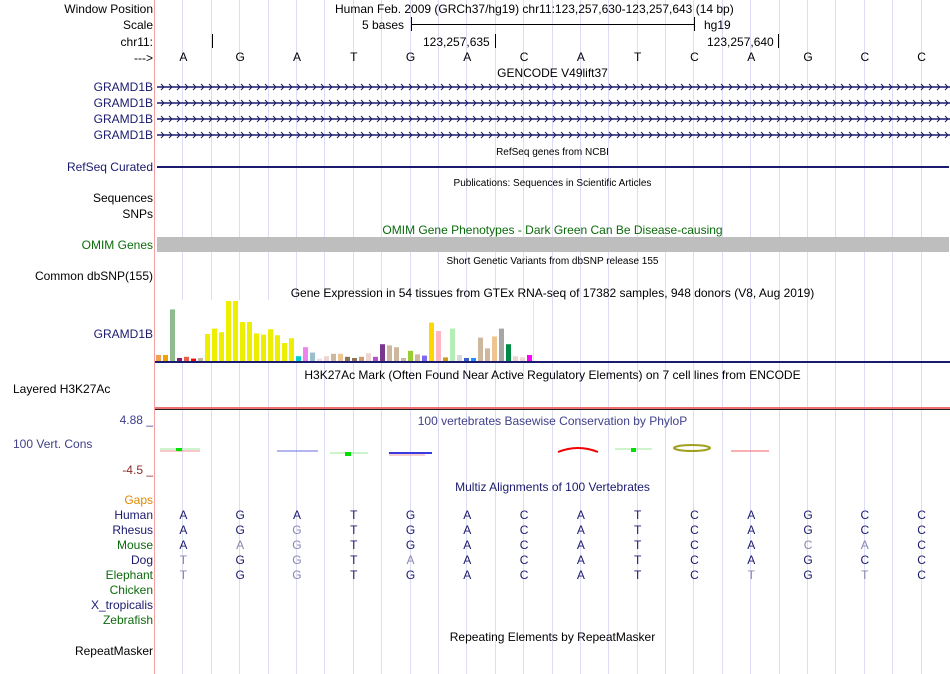  I want to click on refseq-track-label: RefSeq Curated, so click(109, 167).